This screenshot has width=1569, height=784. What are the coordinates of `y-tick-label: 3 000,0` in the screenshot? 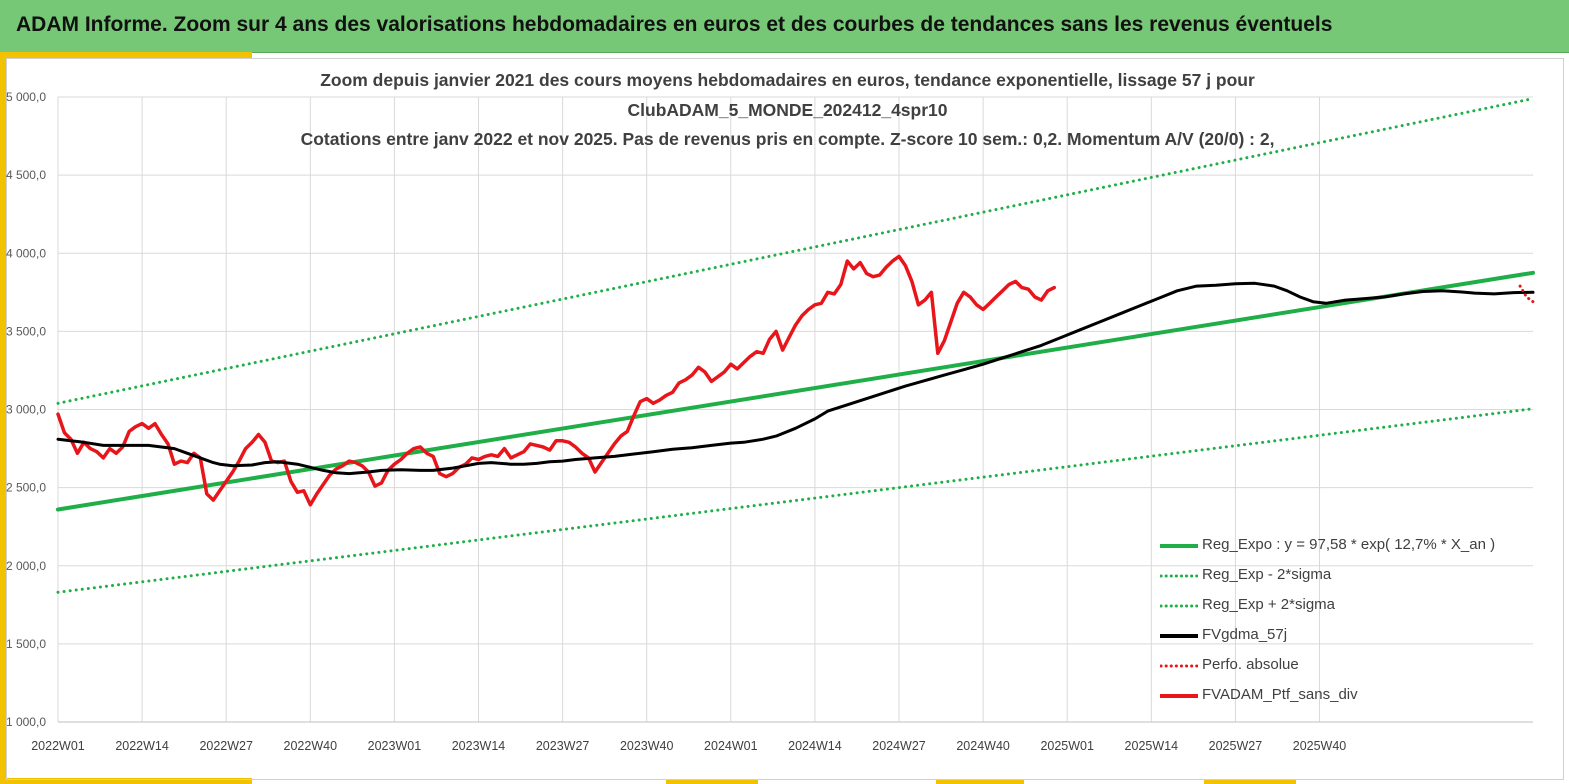 It's located at (26, 410).